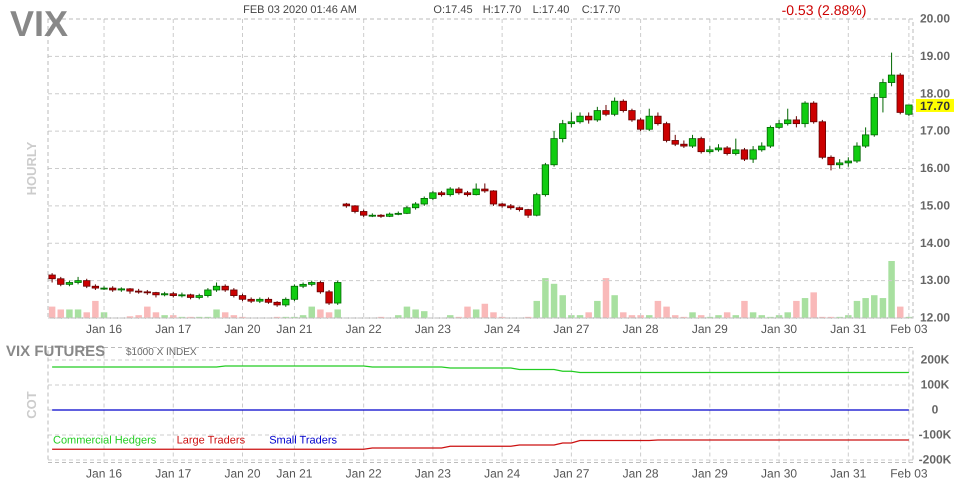 Image resolution: width=964 pixels, height=480 pixels. What do you see at coordinates (453, 10) in the screenshot?
I see `text: O:17.45` at bounding box center [453, 10].